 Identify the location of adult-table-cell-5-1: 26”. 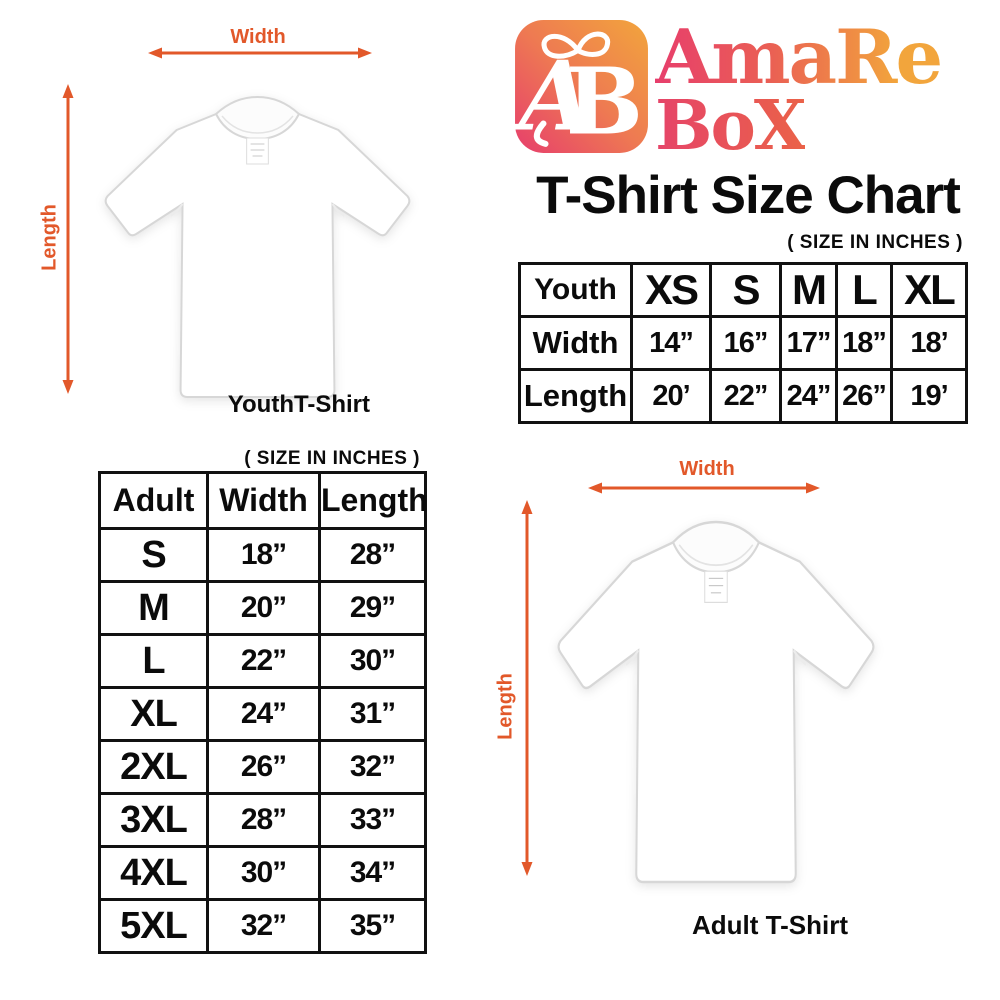
(263, 767).